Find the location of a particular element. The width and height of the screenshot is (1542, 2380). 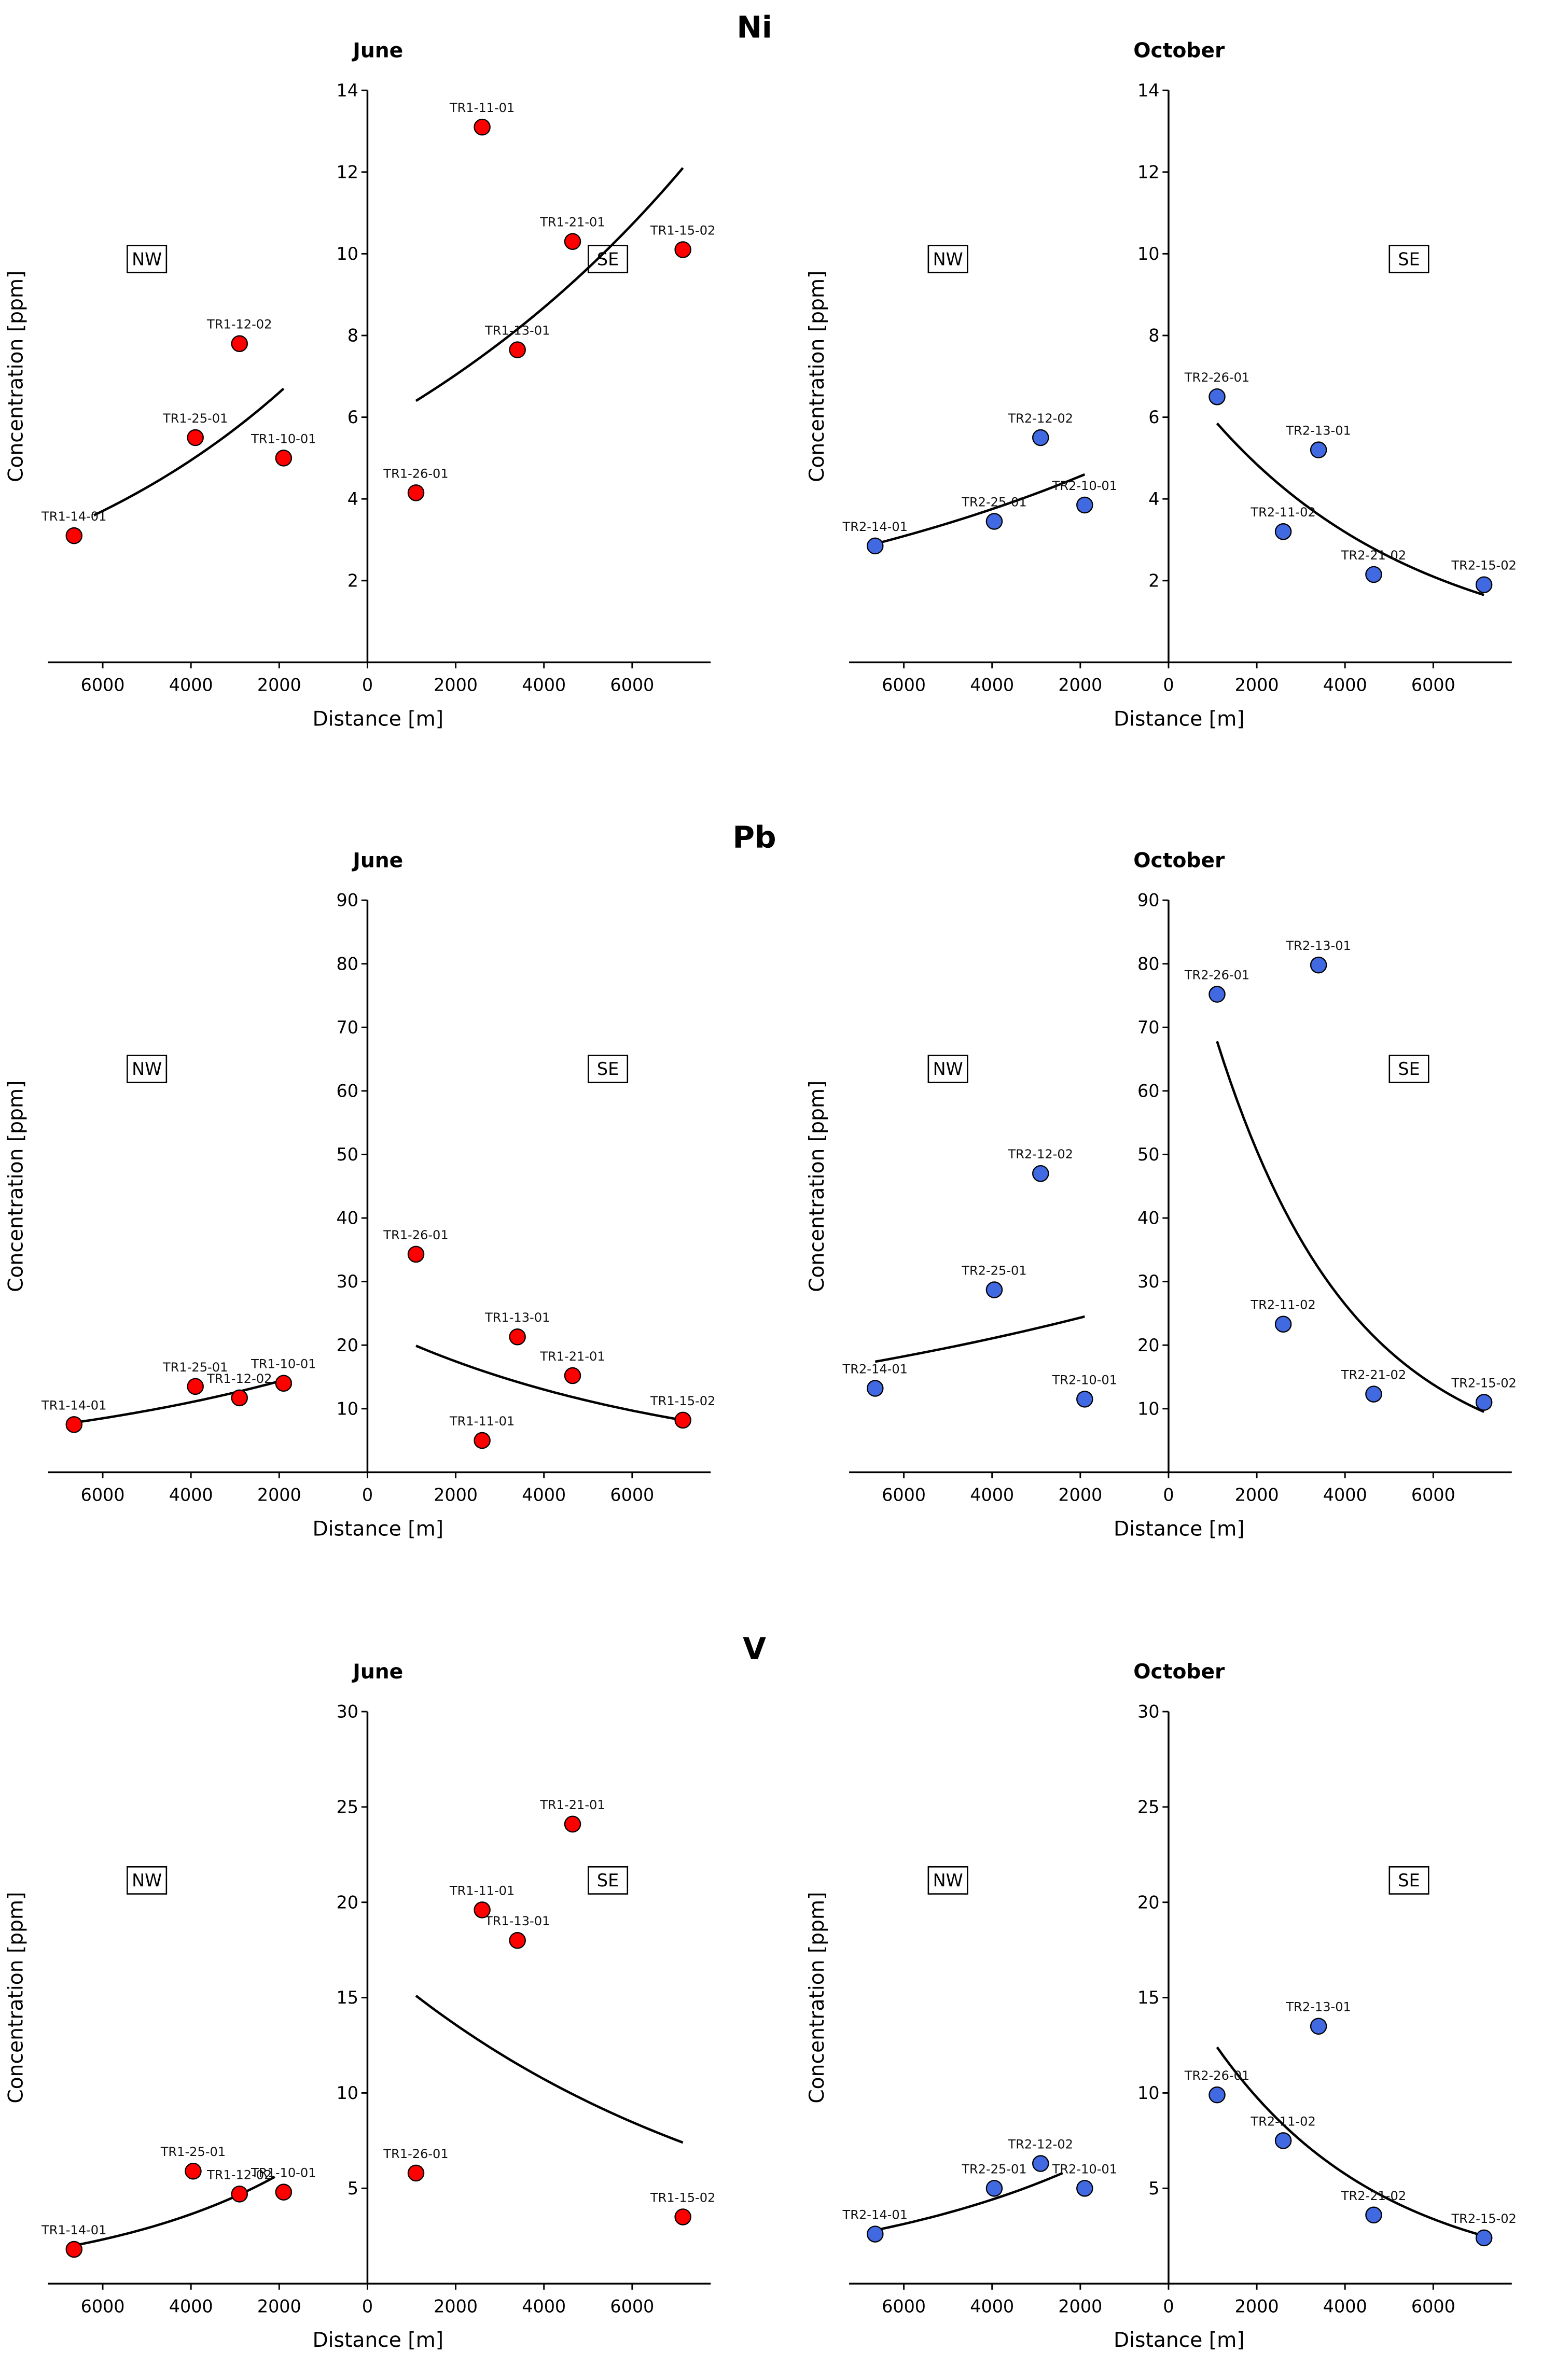

y-tick-label: 5 is located at coordinates (353, 2188).